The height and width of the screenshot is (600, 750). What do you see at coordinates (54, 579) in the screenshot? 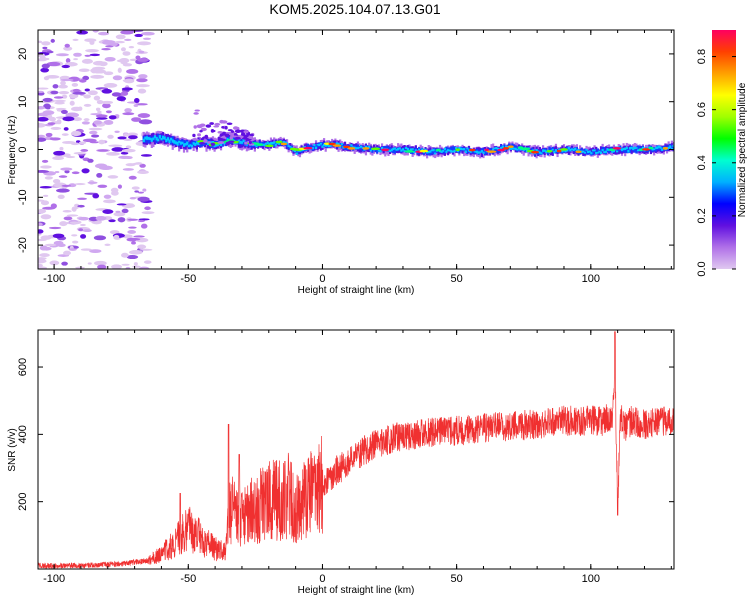
I see `x-tick-label: -100` at bounding box center [54, 579].